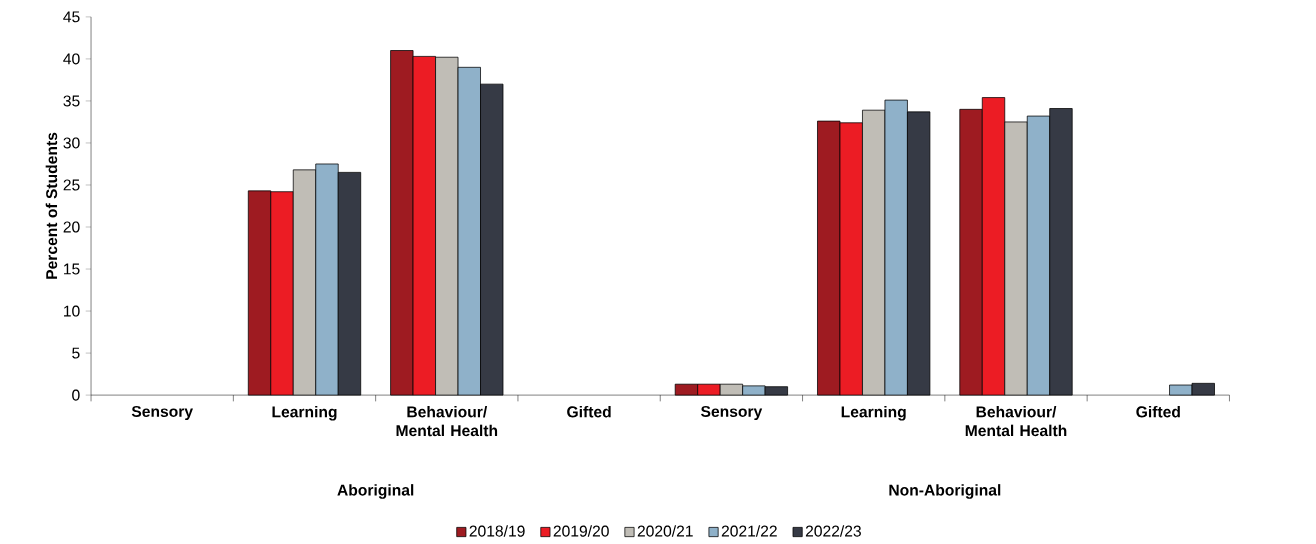 The image size is (1316, 544). What do you see at coordinates (71, 59) in the screenshot?
I see `y-tick-label: 40` at bounding box center [71, 59].